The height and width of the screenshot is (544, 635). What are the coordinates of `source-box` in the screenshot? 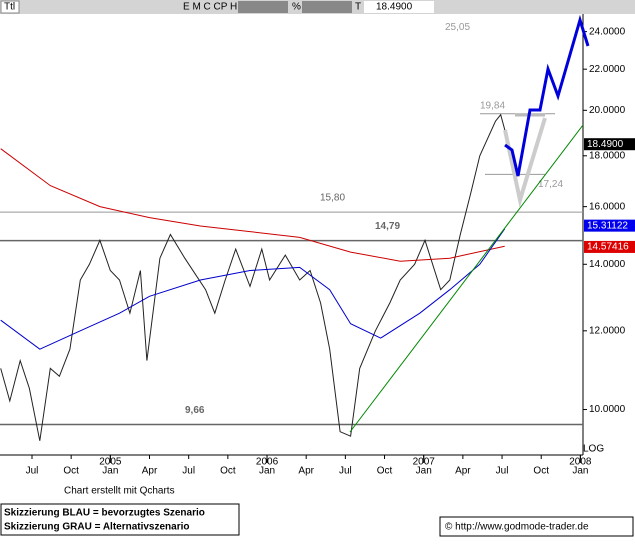 It's located at (536, 526).